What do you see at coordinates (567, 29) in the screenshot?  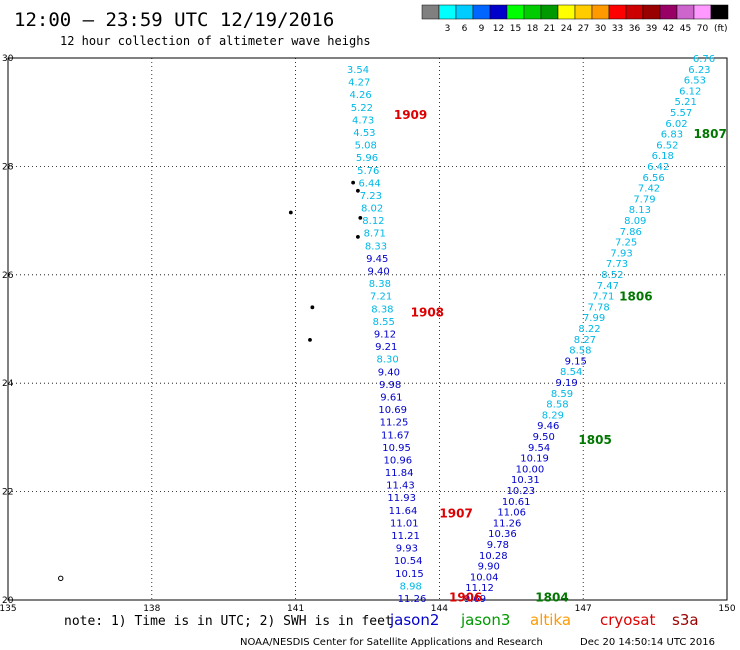 I see `colorbar-tick-label: 24` at bounding box center [567, 29].